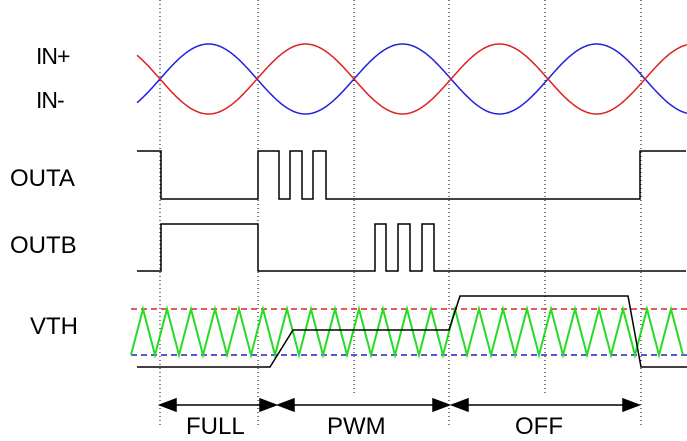  Describe the element at coordinates (43, 245) in the screenshot. I see `label-outb: OUTB` at that location.